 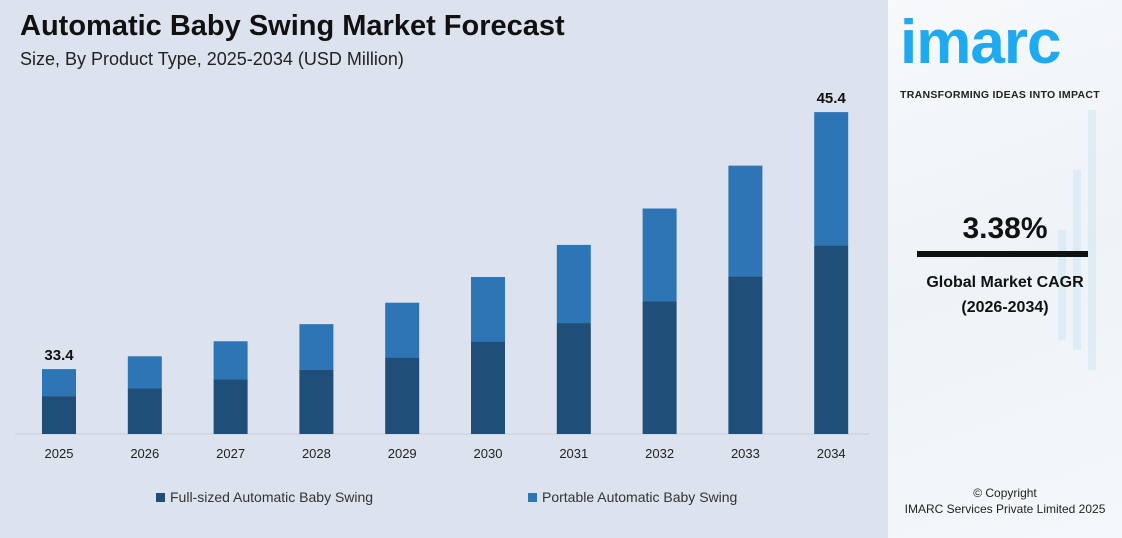 What do you see at coordinates (573, 453) in the screenshot?
I see `x-tick-label: 2031` at bounding box center [573, 453].